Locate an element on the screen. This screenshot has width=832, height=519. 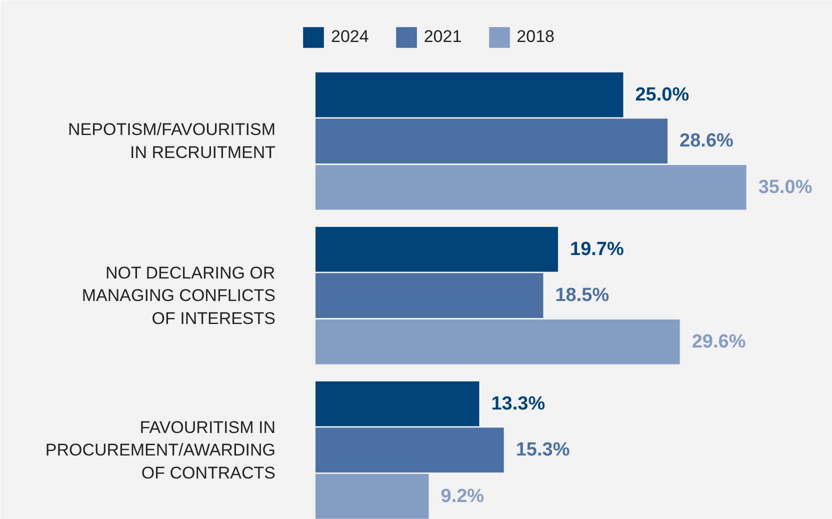
data-label: 35.0% is located at coordinates (785, 187).